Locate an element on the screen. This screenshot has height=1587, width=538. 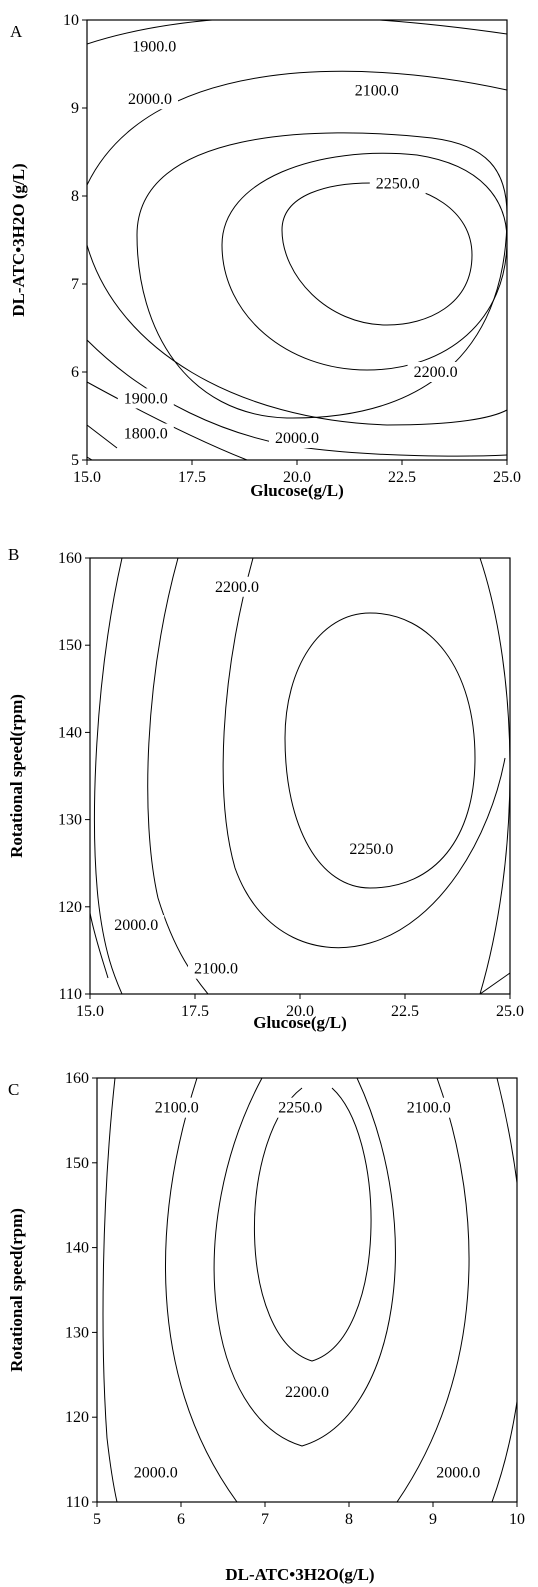
panel-a-y-axis-title: DL-ATC•3H2O (g/L) is located at coordinates (18, 239).